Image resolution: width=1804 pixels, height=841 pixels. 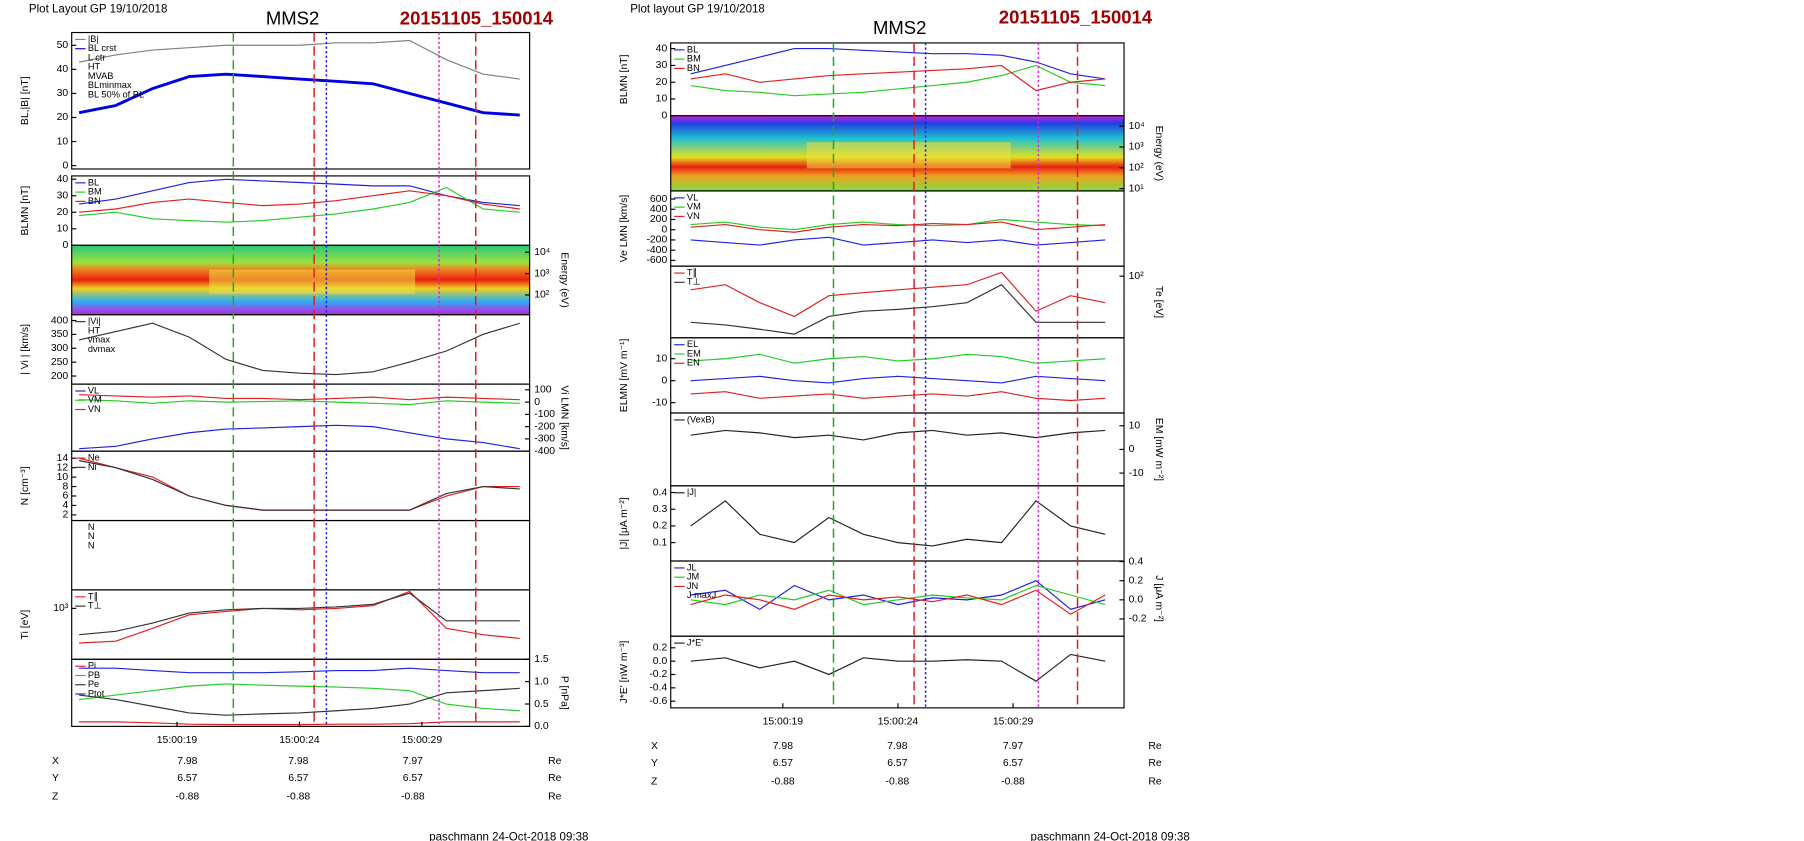 I want to click on legend-label: Ptot, so click(x=96, y=693).